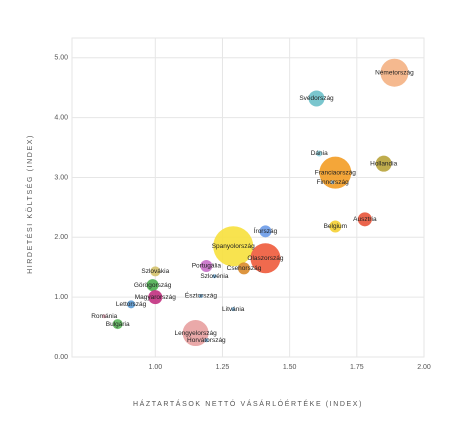 The image size is (474, 442). Describe the element at coordinates (223, 367) in the screenshot. I see `x-tick-label: 1.25` at that location.